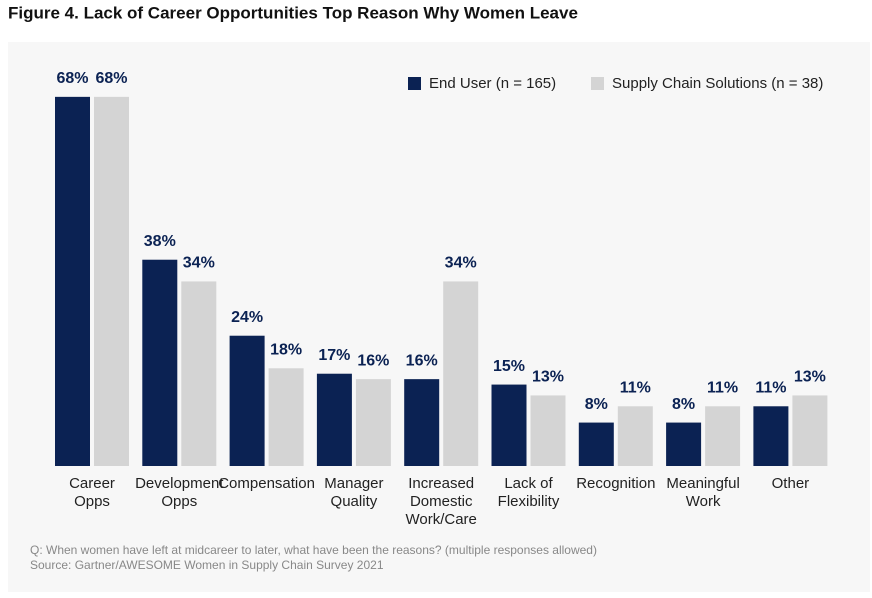 The width and height of the screenshot is (872, 598). I want to click on x-tick-label: Career, so click(92, 483).